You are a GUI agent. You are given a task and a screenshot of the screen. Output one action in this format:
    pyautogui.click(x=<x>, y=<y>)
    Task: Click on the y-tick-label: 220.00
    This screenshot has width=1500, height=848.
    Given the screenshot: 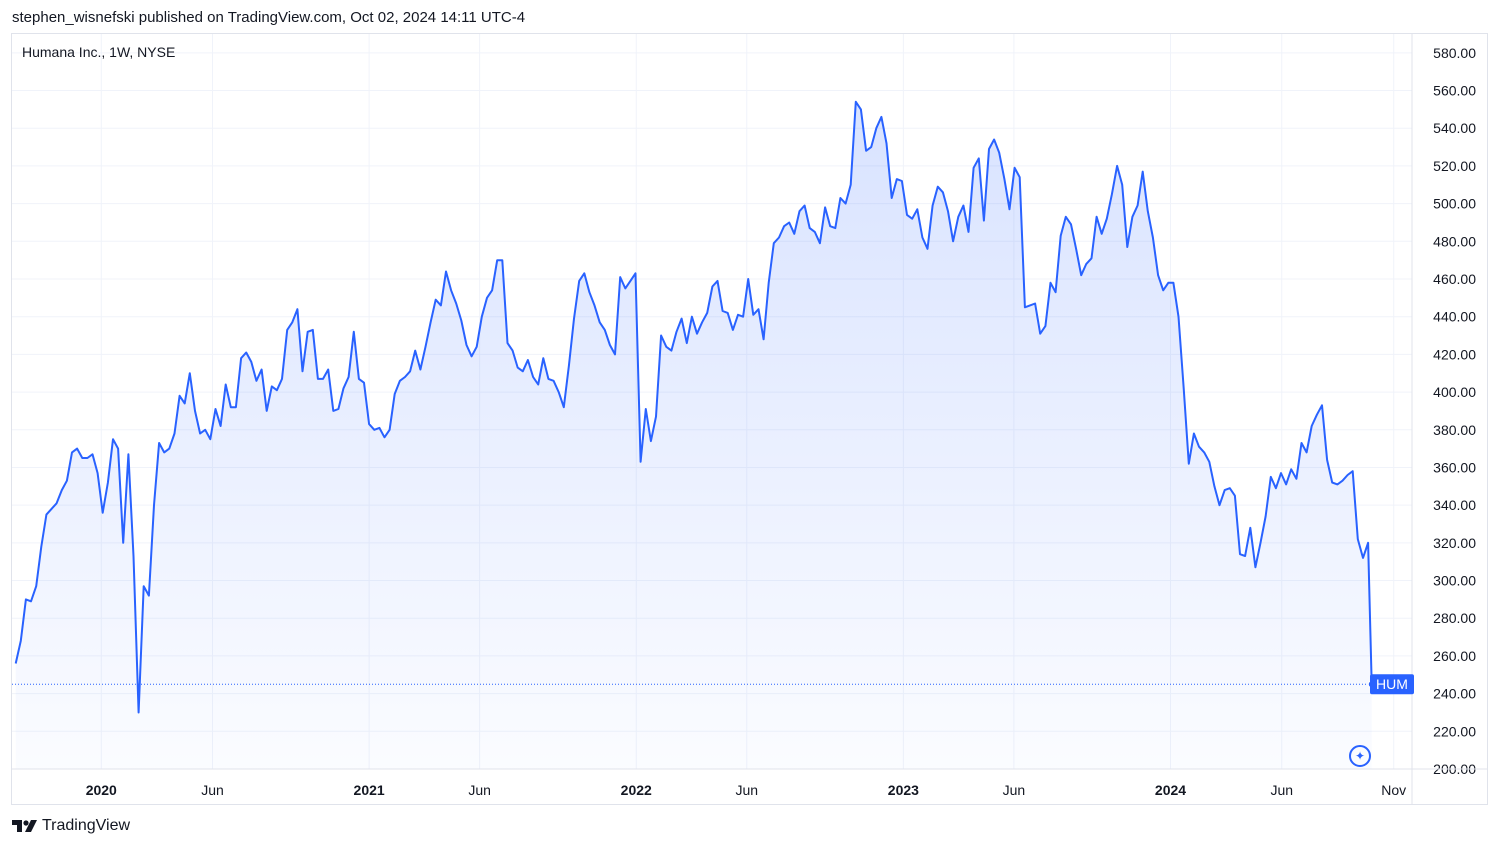 What is the action you would take?
    pyautogui.click(x=1454, y=731)
    